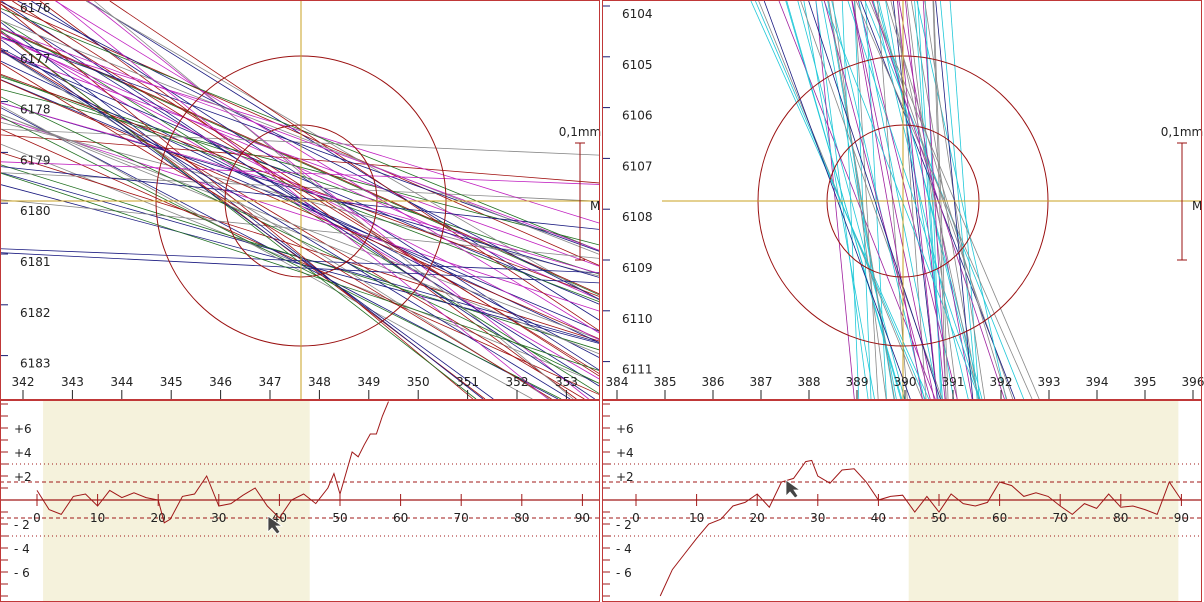 Image resolution: width=1204 pixels, height=602 pixels. Describe the element at coordinates (1182, 132) in the screenshot. I see `scale-label: 0,1mm` at that location.